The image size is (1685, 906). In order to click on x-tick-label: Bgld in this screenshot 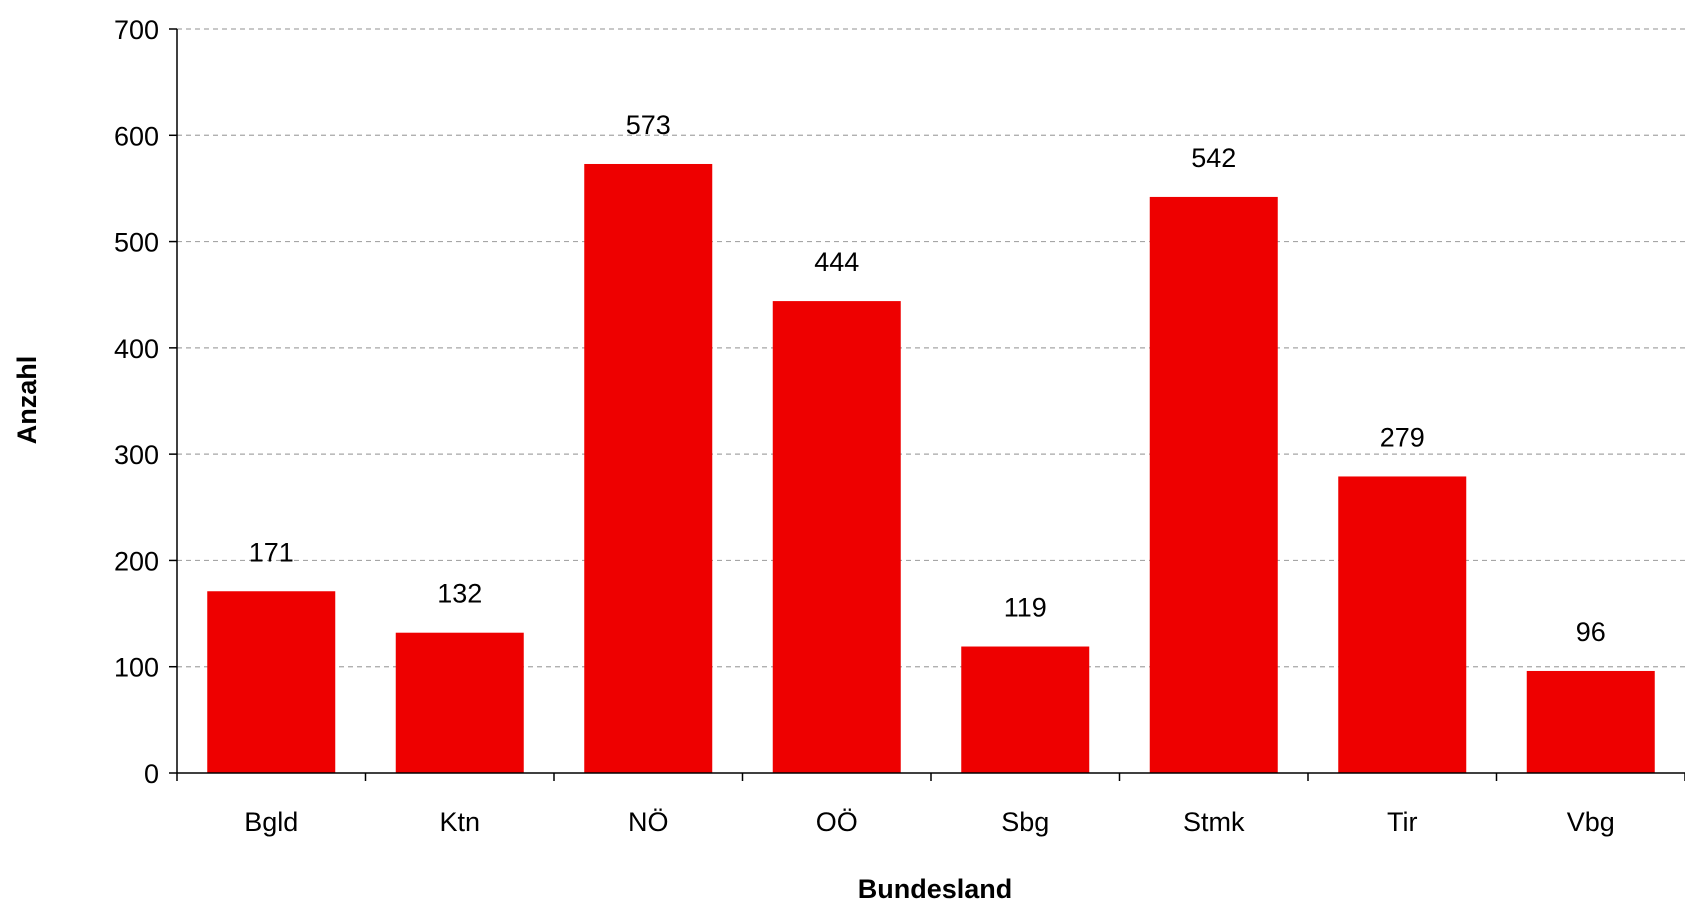, I will do `click(271, 822)`.